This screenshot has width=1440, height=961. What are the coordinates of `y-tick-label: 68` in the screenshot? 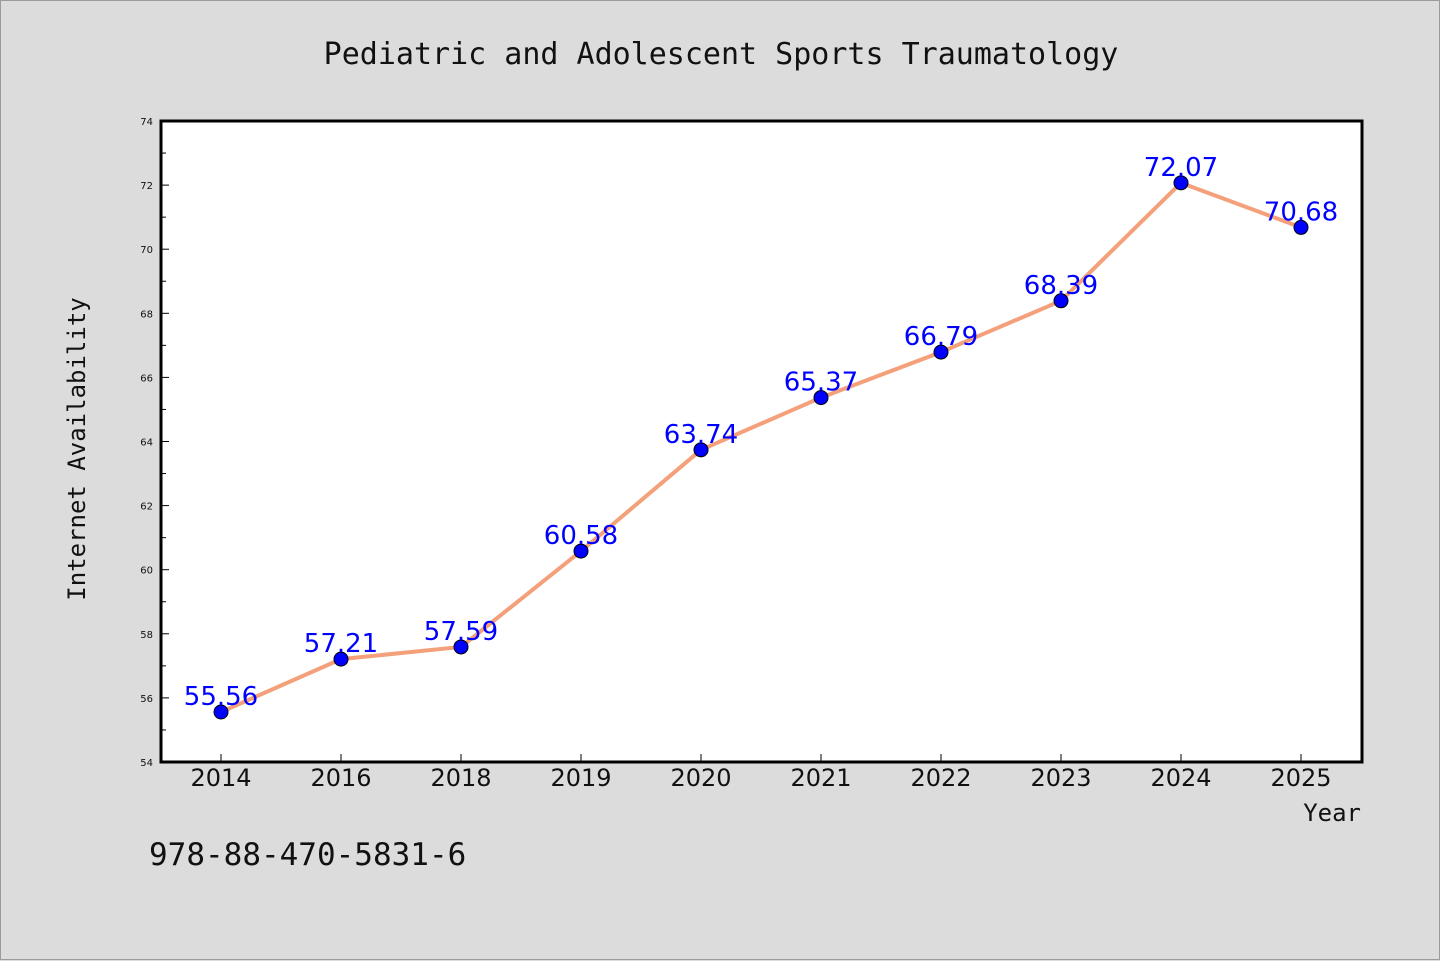 It's located at (146, 314).